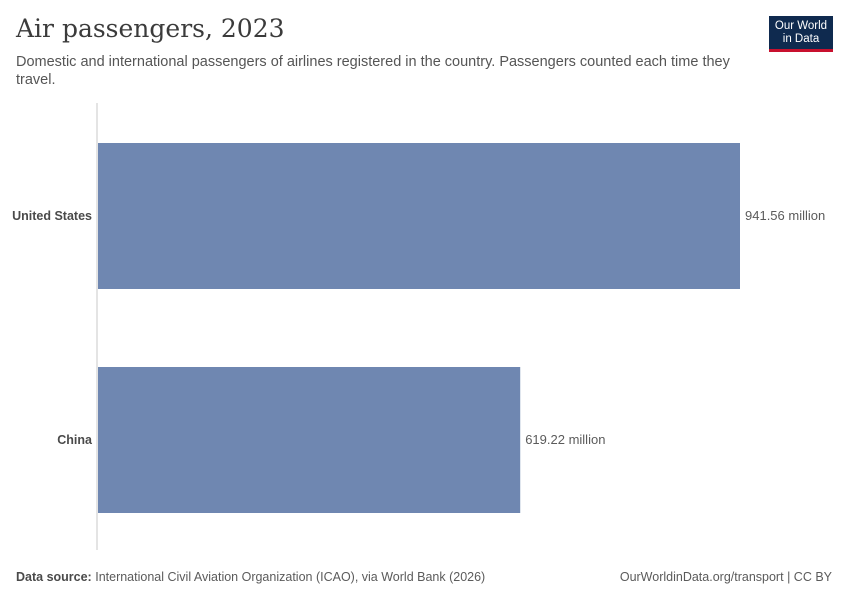 This screenshot has width=850, height=600. What do you see at coordinates (54, 577) in the screenshot?
I see `data-source-label: Data source:` at bounding box center [54, 577].